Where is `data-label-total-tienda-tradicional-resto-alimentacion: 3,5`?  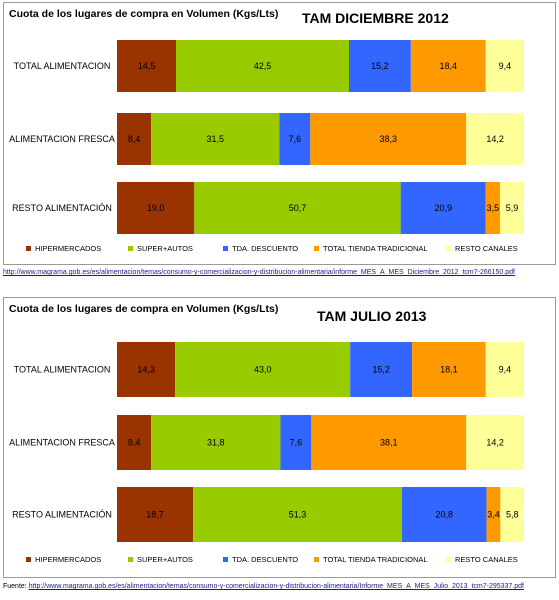
data-label-total-tienda-tradicional-resto-alimentacion: 3,5 is located at coordinates (493, 208).